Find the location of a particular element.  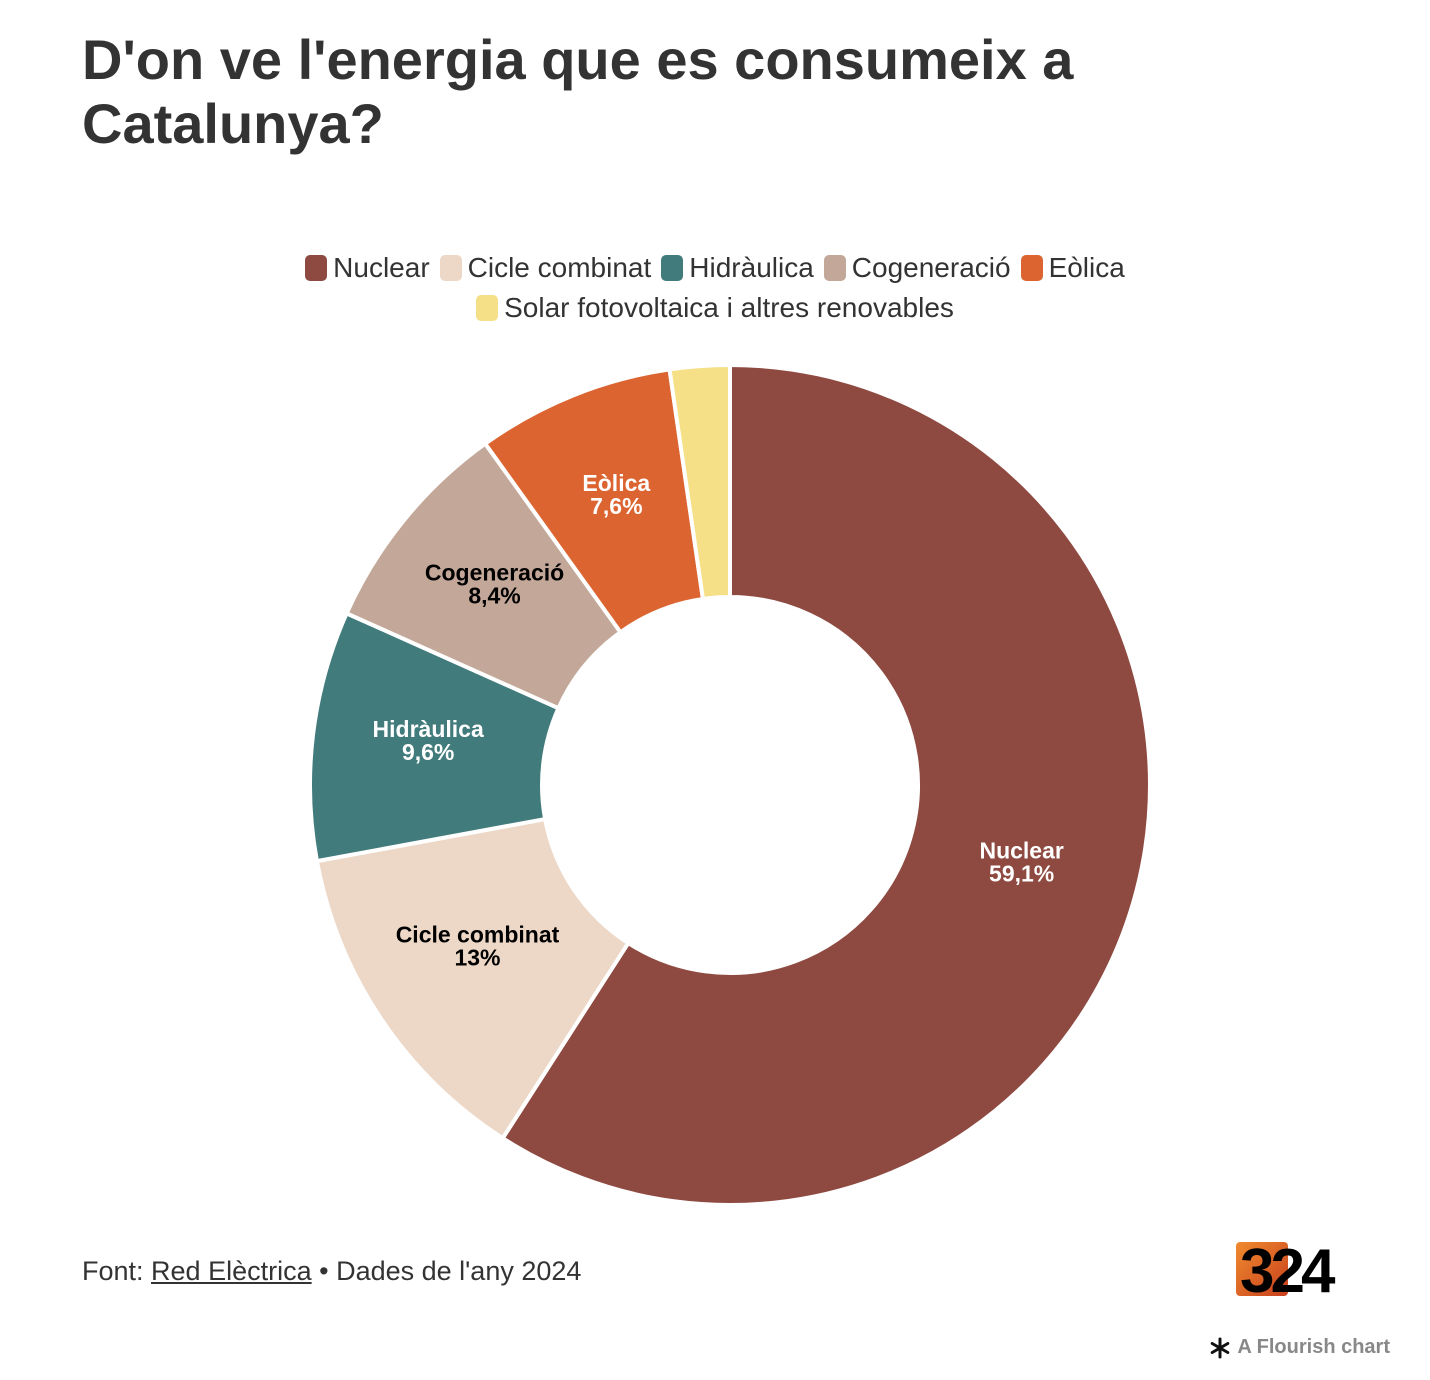

flourish-credit: A Flourish chart is located at coordinates (1299, 1347).